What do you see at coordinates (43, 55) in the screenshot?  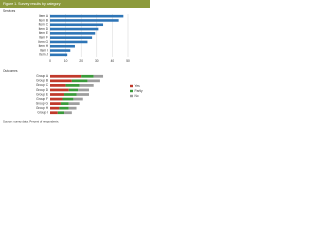 I see `y-tick-label: Item J` at bounding box center [43, 55].